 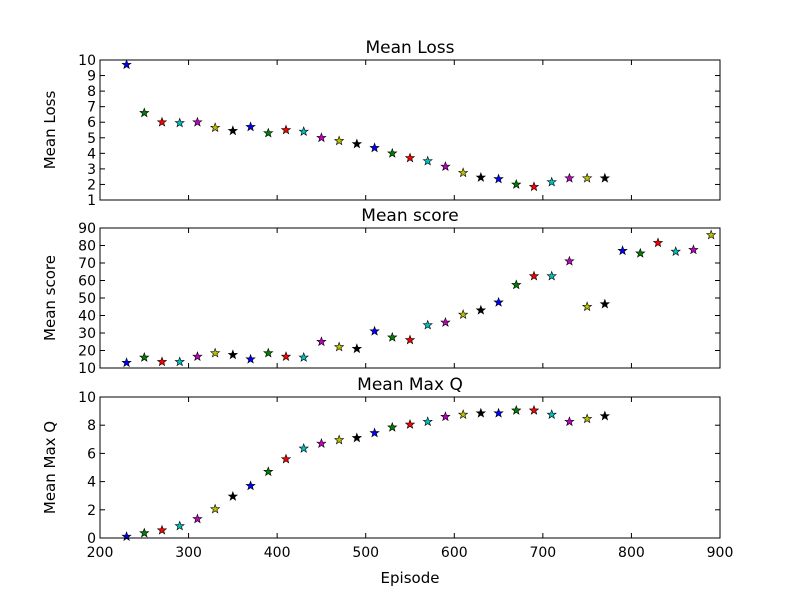 I want to click on y-tick-label: 7, so click(x=91, y=108).